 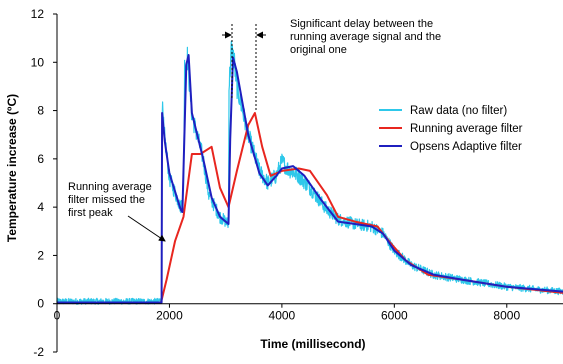 I want to click on legend-label-raw: Raw data (no filter), so click(x=458, y=111).